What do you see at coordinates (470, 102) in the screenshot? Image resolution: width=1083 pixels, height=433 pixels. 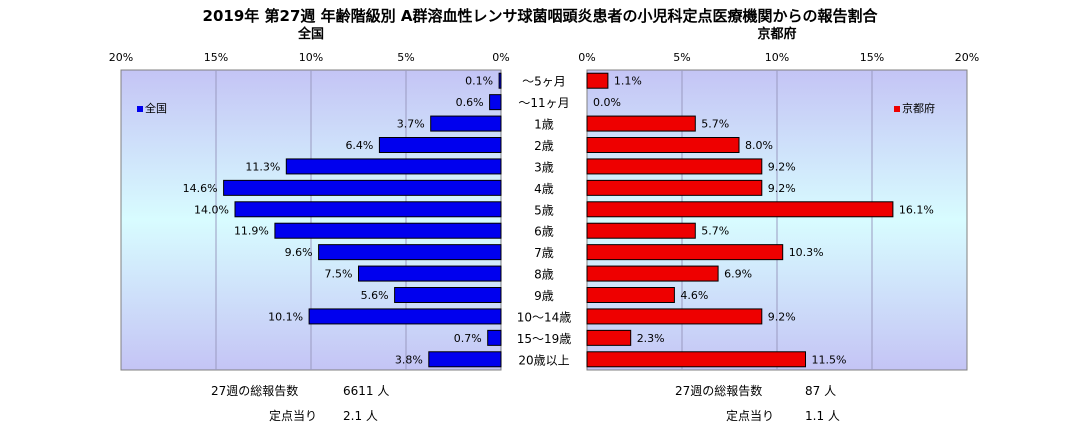 I see `data-label-left: 0.6%` at bounding box center [470, 102].